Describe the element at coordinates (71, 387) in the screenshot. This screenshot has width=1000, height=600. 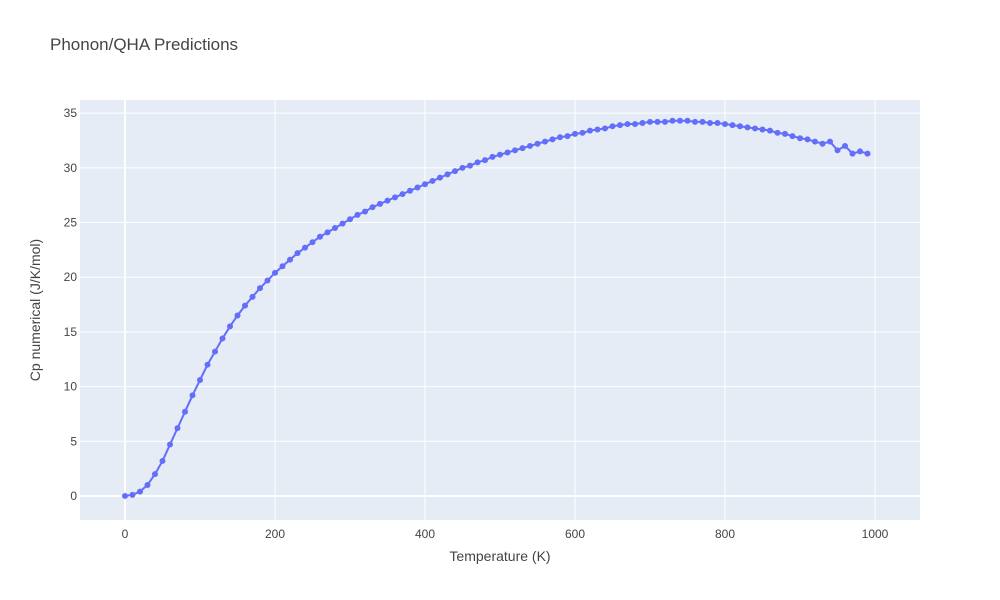
I see `y-tick-label: 10` at that location.